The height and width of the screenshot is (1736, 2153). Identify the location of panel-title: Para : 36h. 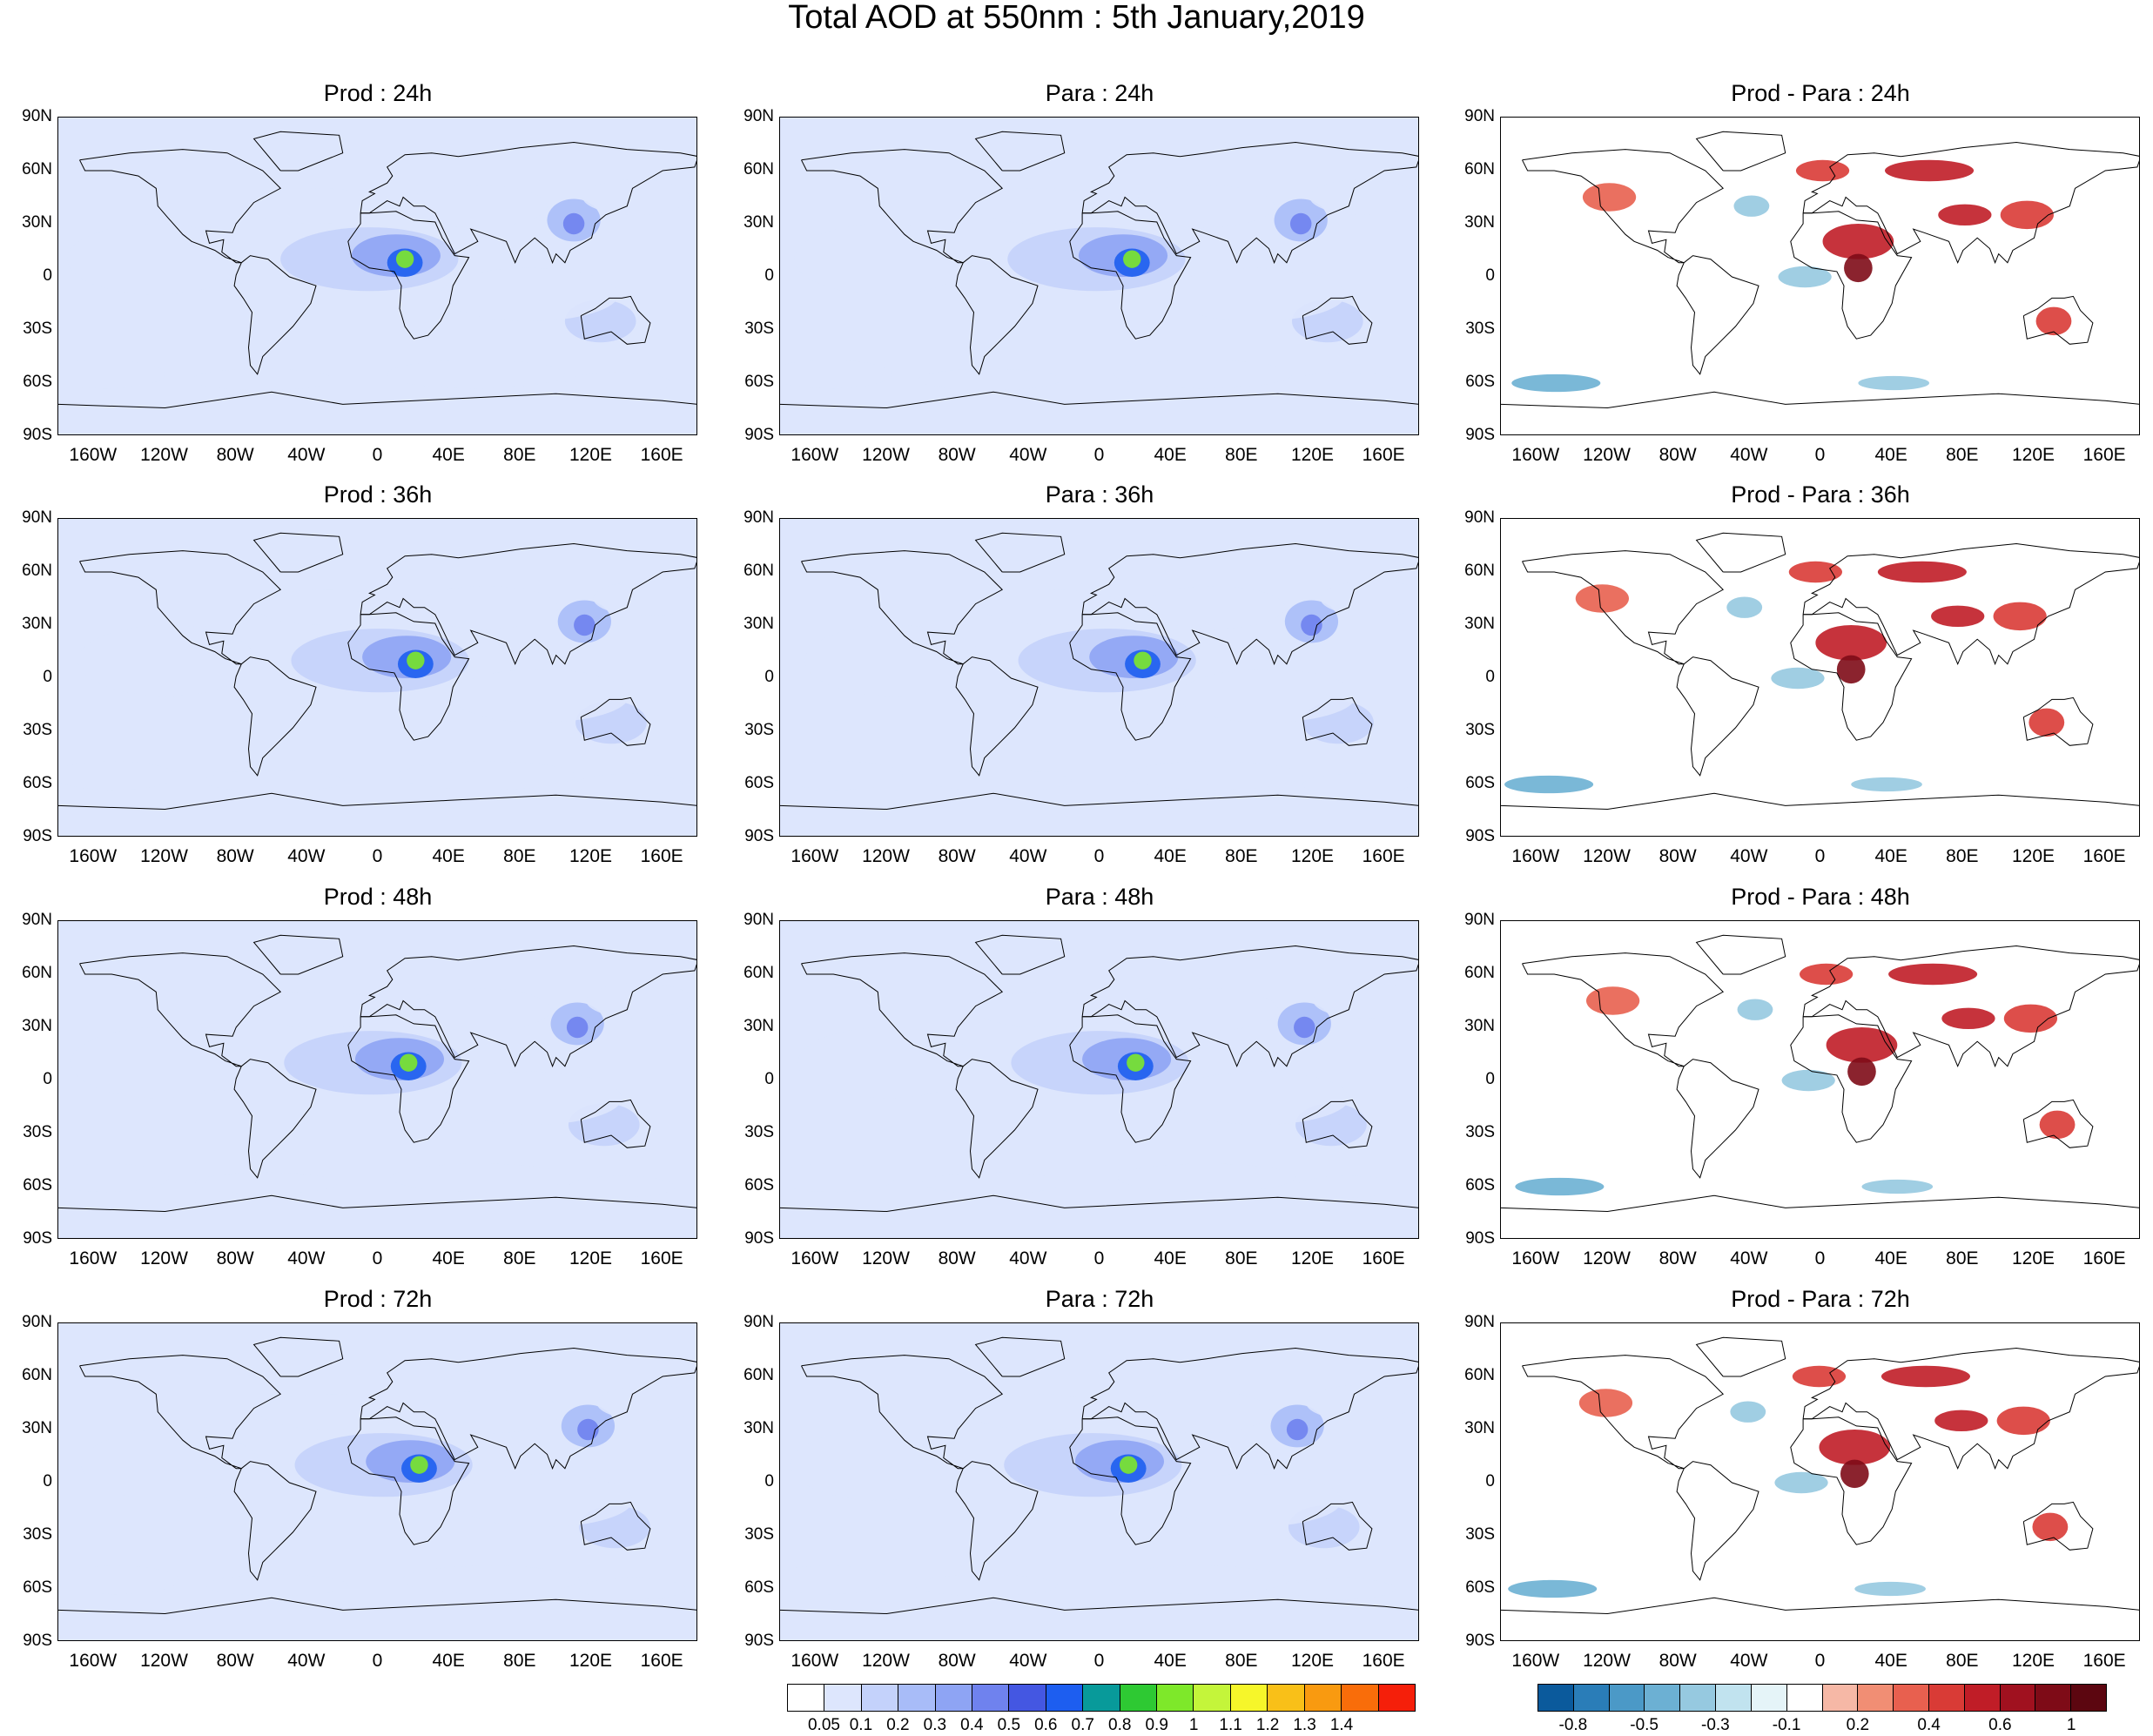
(1099, 494).